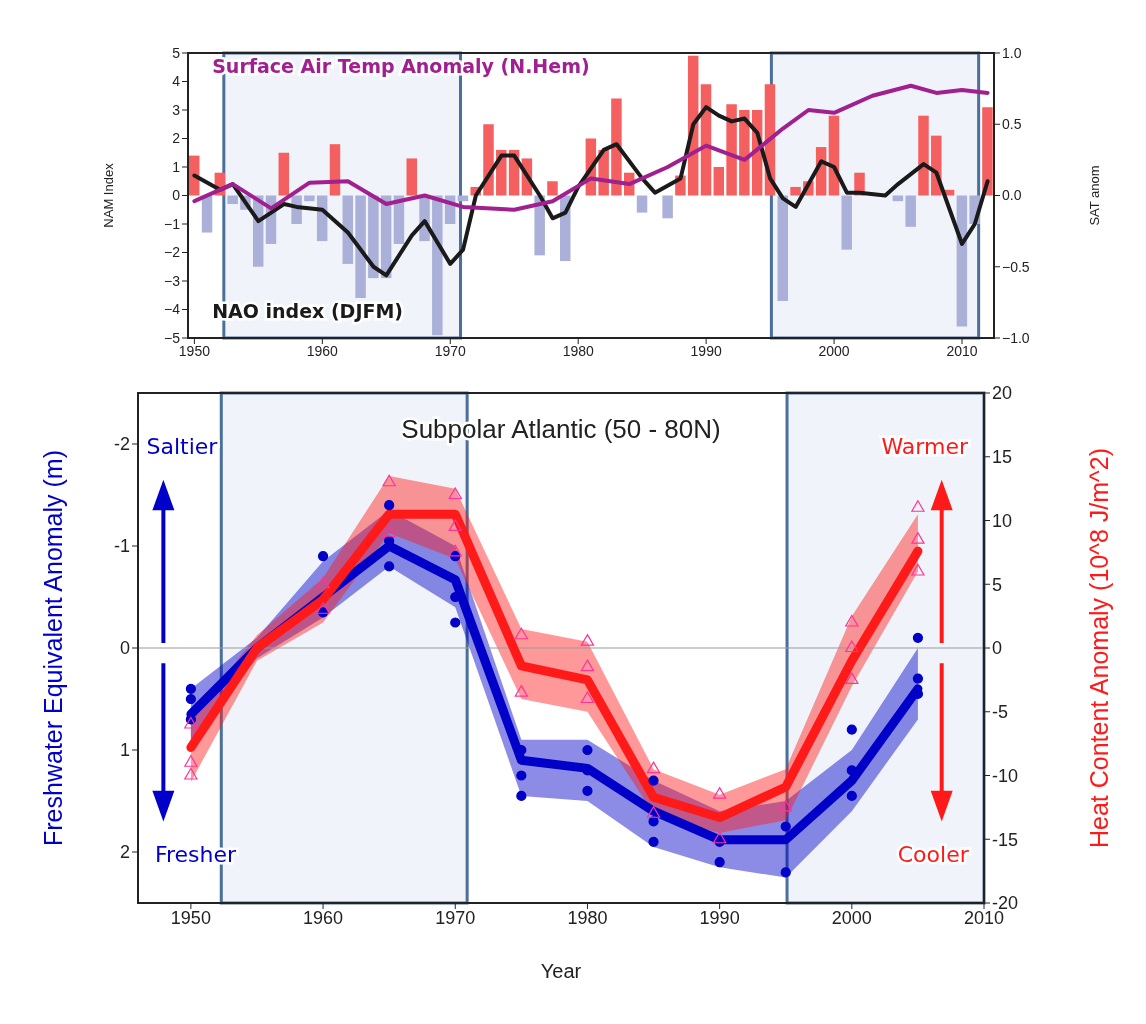 The image size is (1146, 1024). What do you see at coordinates (455, 917) in the screenshot?
I see `x-tick-label: 1970` at bounding box center [455, 917].